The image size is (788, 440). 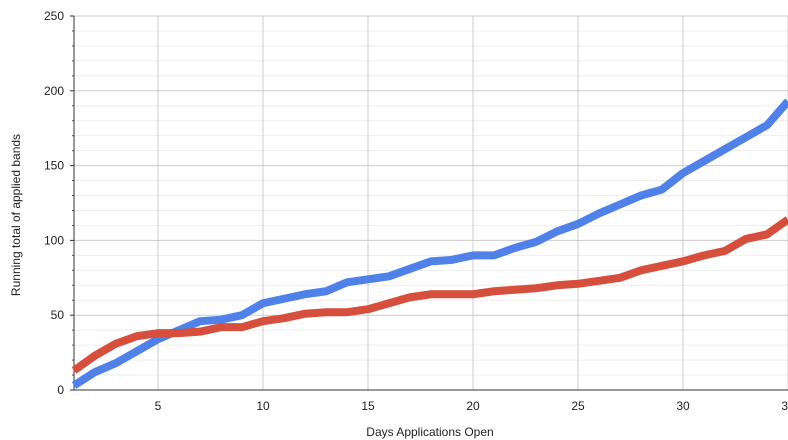 What do you see at coordinates (54, 91) in the screenshot?
I see `y-tick-label: 200` at bounding box center [54, 91].